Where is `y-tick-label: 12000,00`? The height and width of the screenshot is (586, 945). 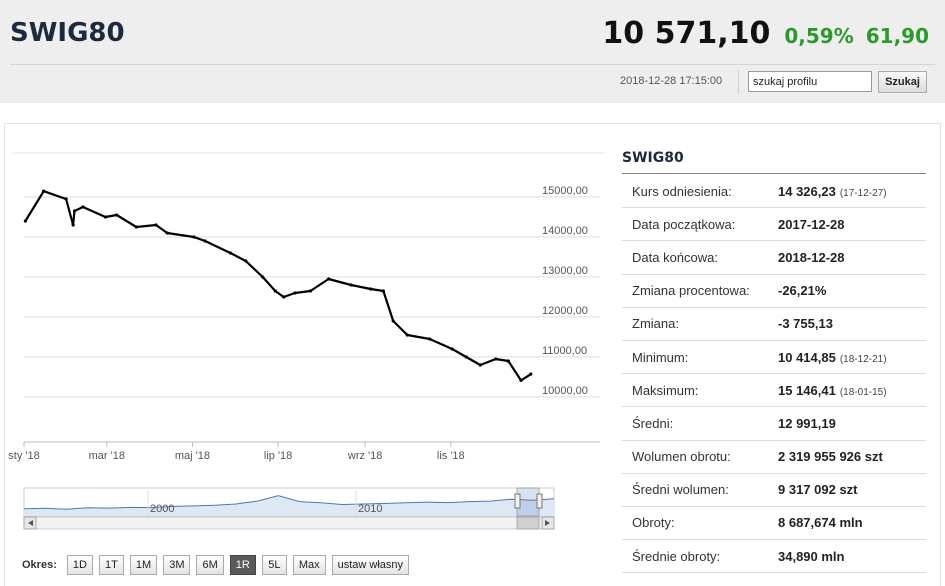 y-tick-label: 12000,00 is located at coordinates (565, 311).